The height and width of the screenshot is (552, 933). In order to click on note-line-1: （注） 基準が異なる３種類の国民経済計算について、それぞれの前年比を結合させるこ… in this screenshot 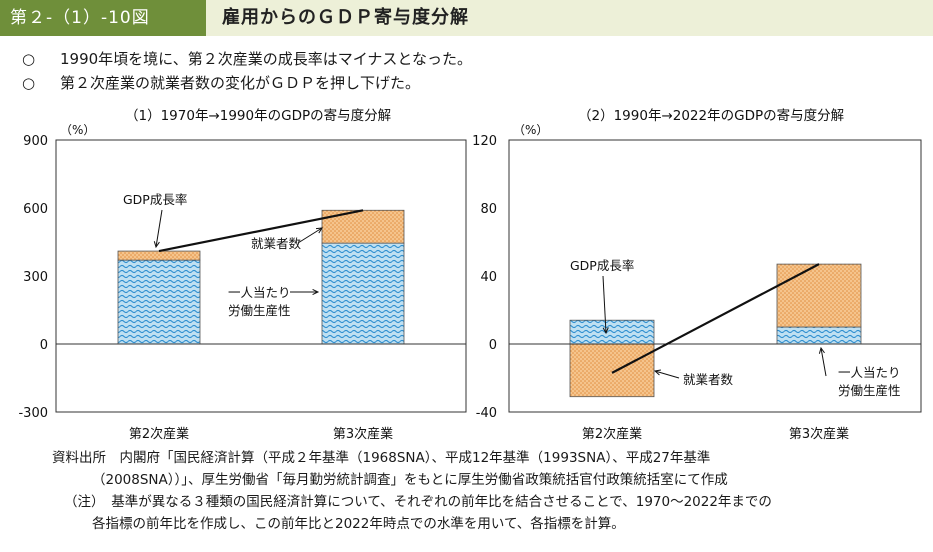, I will do `click(418, 502)`.